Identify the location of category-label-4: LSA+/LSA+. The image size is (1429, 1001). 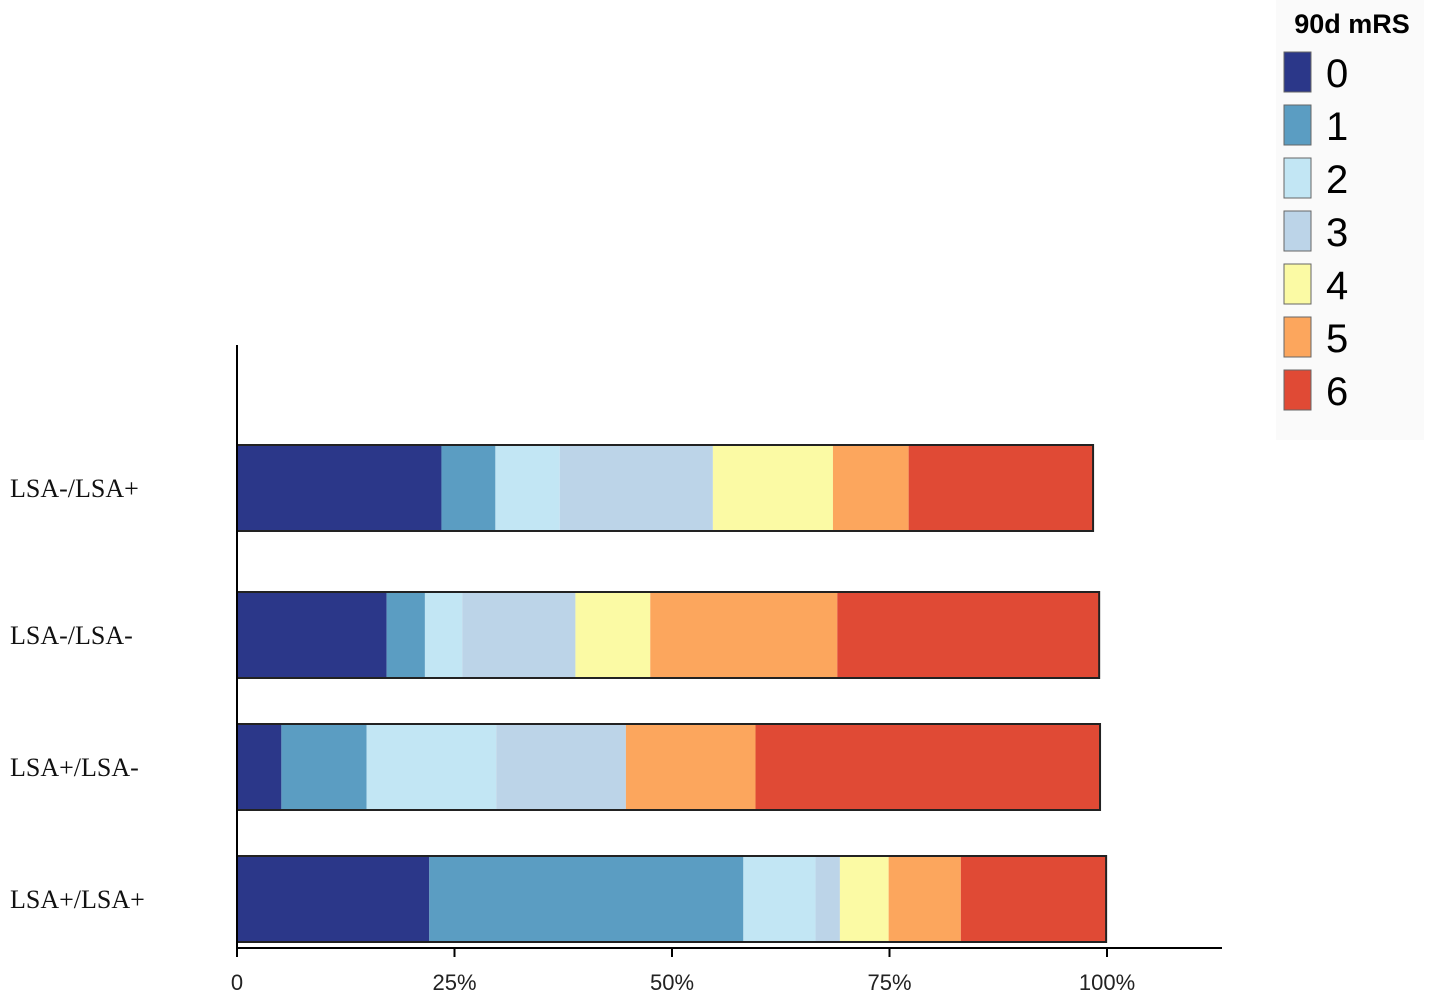
(77, 899).